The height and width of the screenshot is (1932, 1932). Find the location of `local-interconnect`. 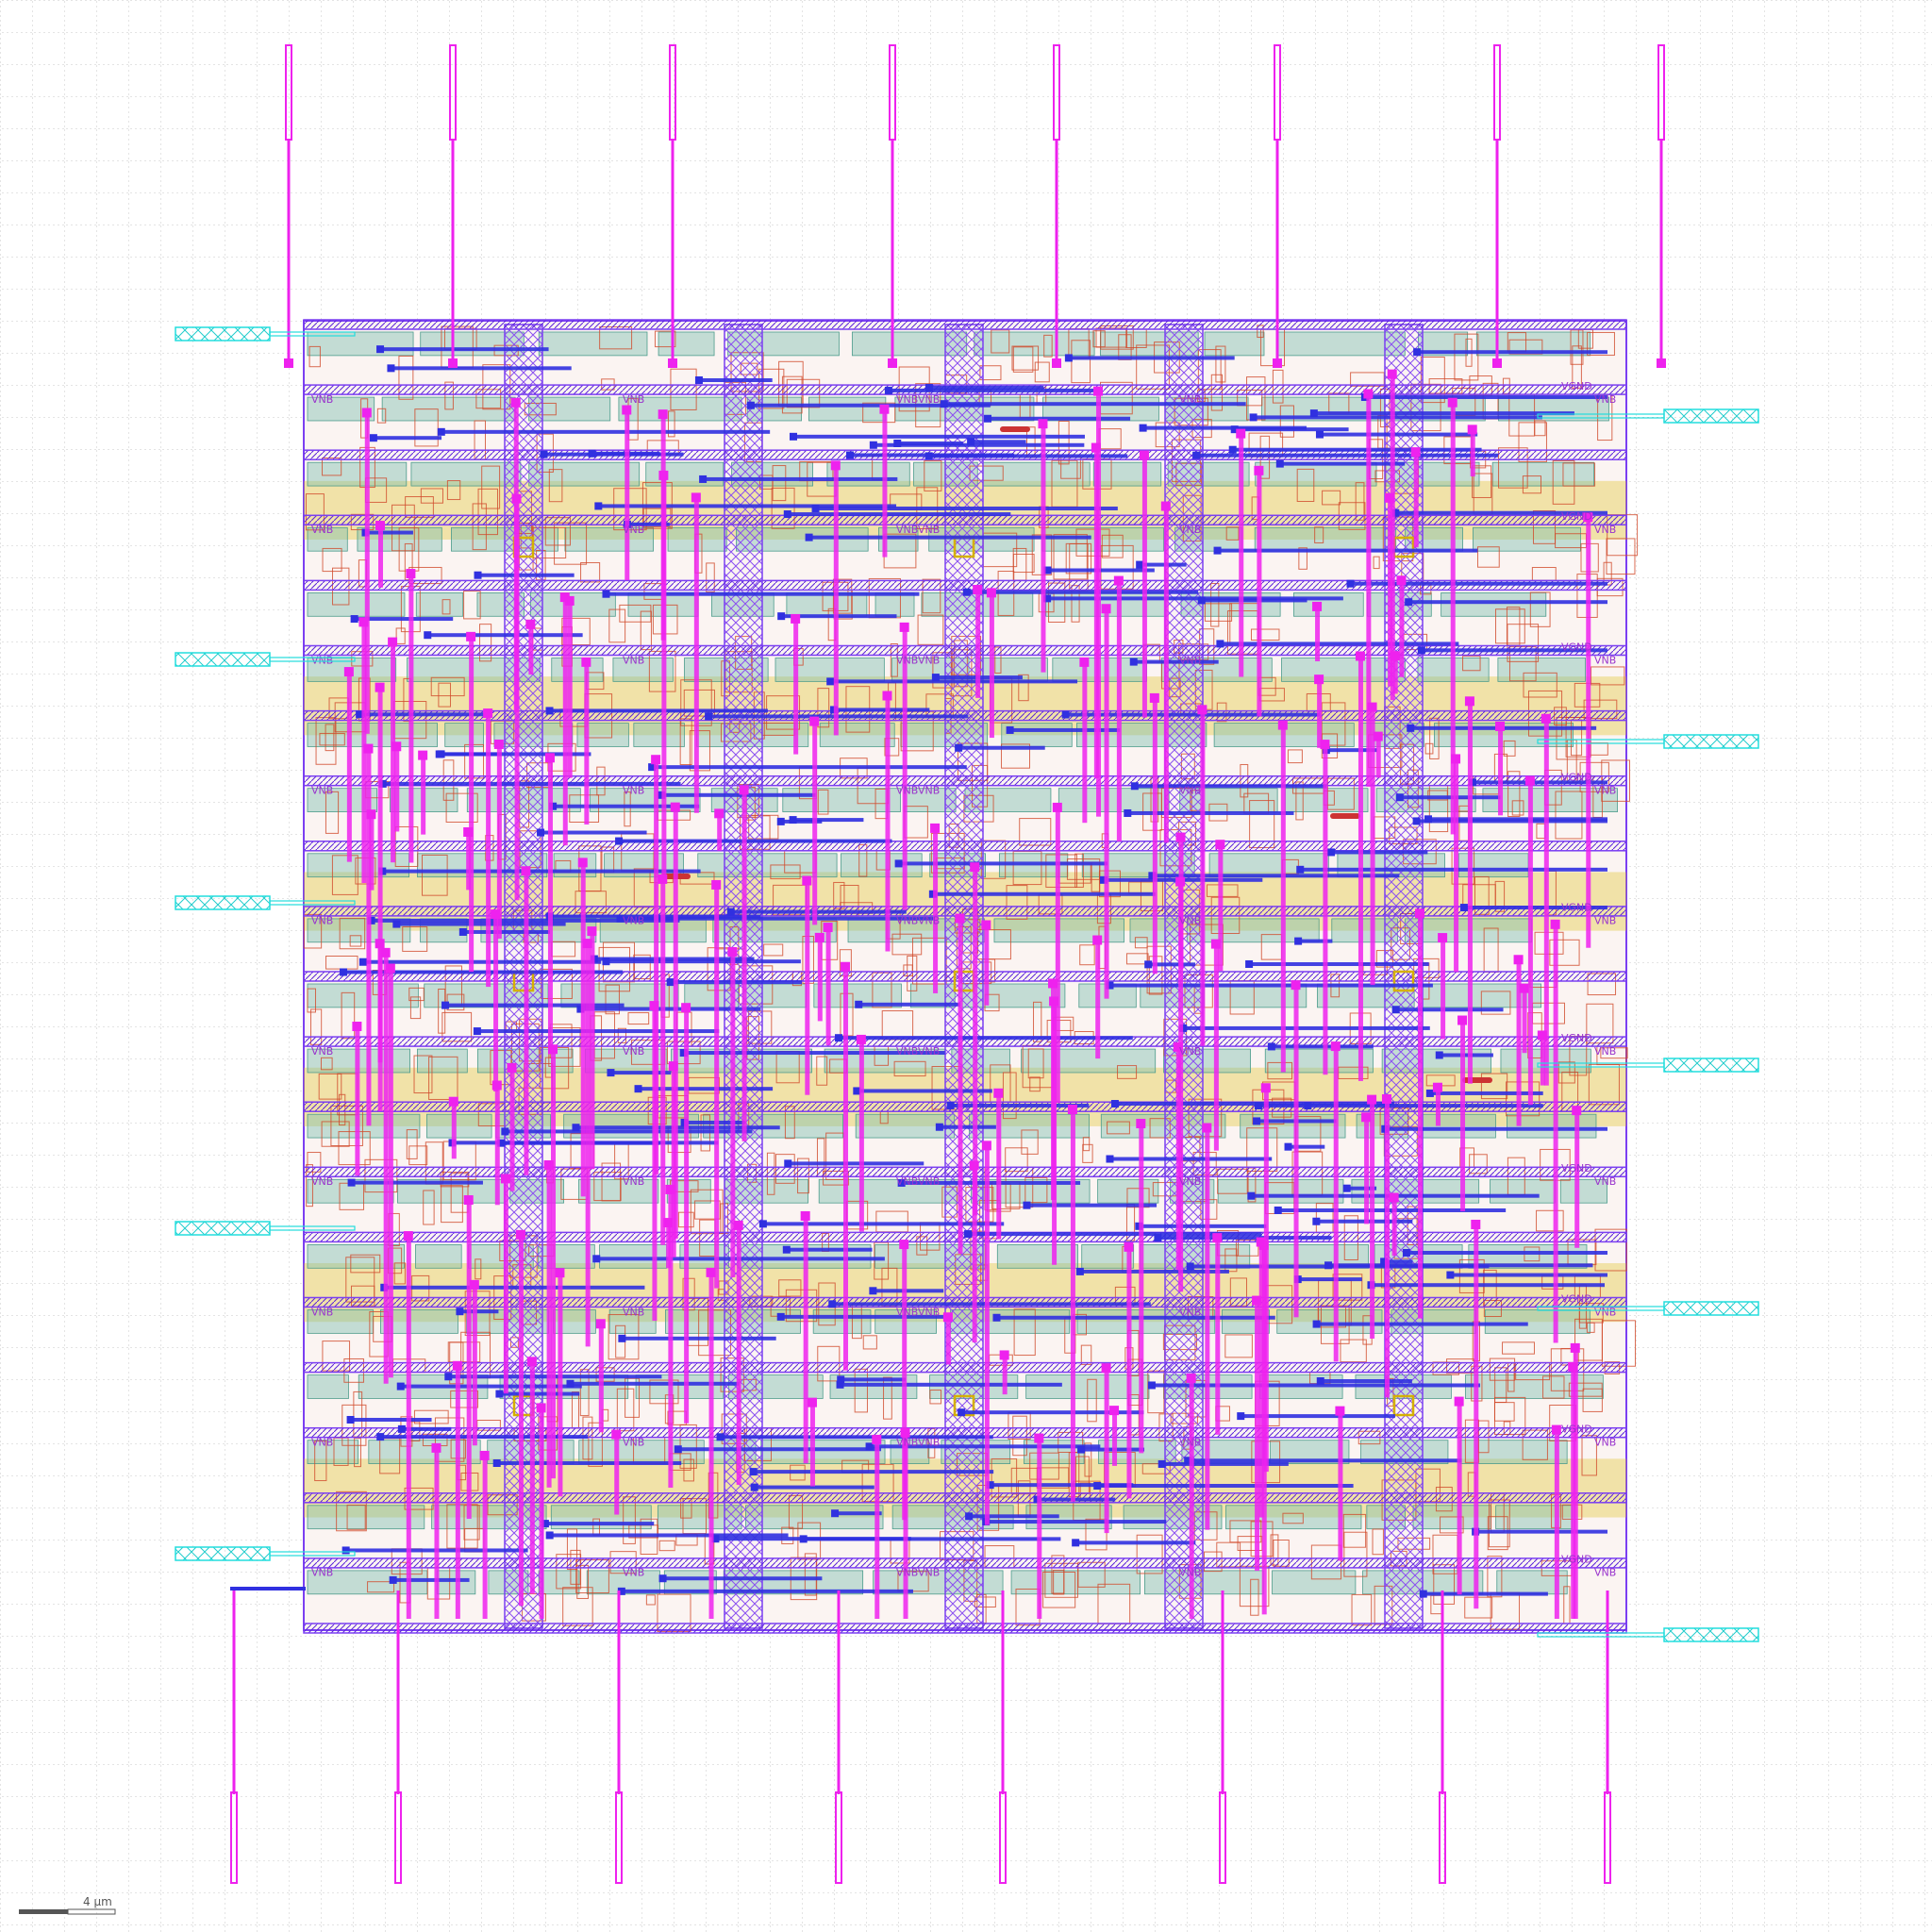

local-interconnect is located at coordinates (1477, 1080).